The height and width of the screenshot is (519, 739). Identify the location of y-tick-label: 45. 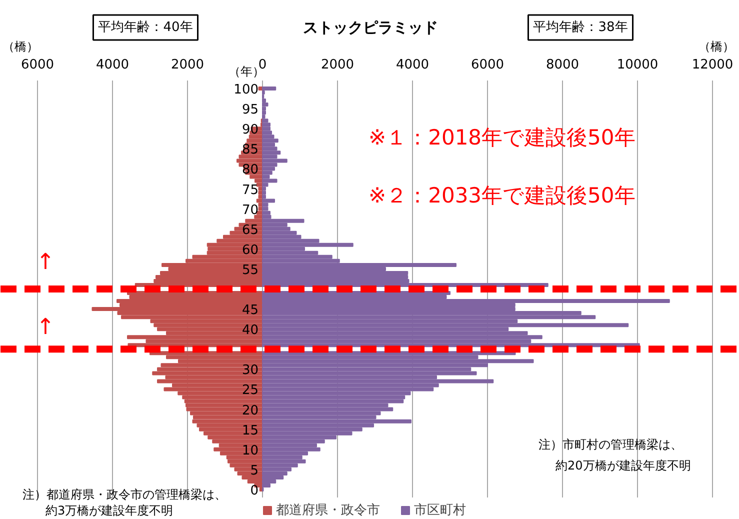
(250, 310).